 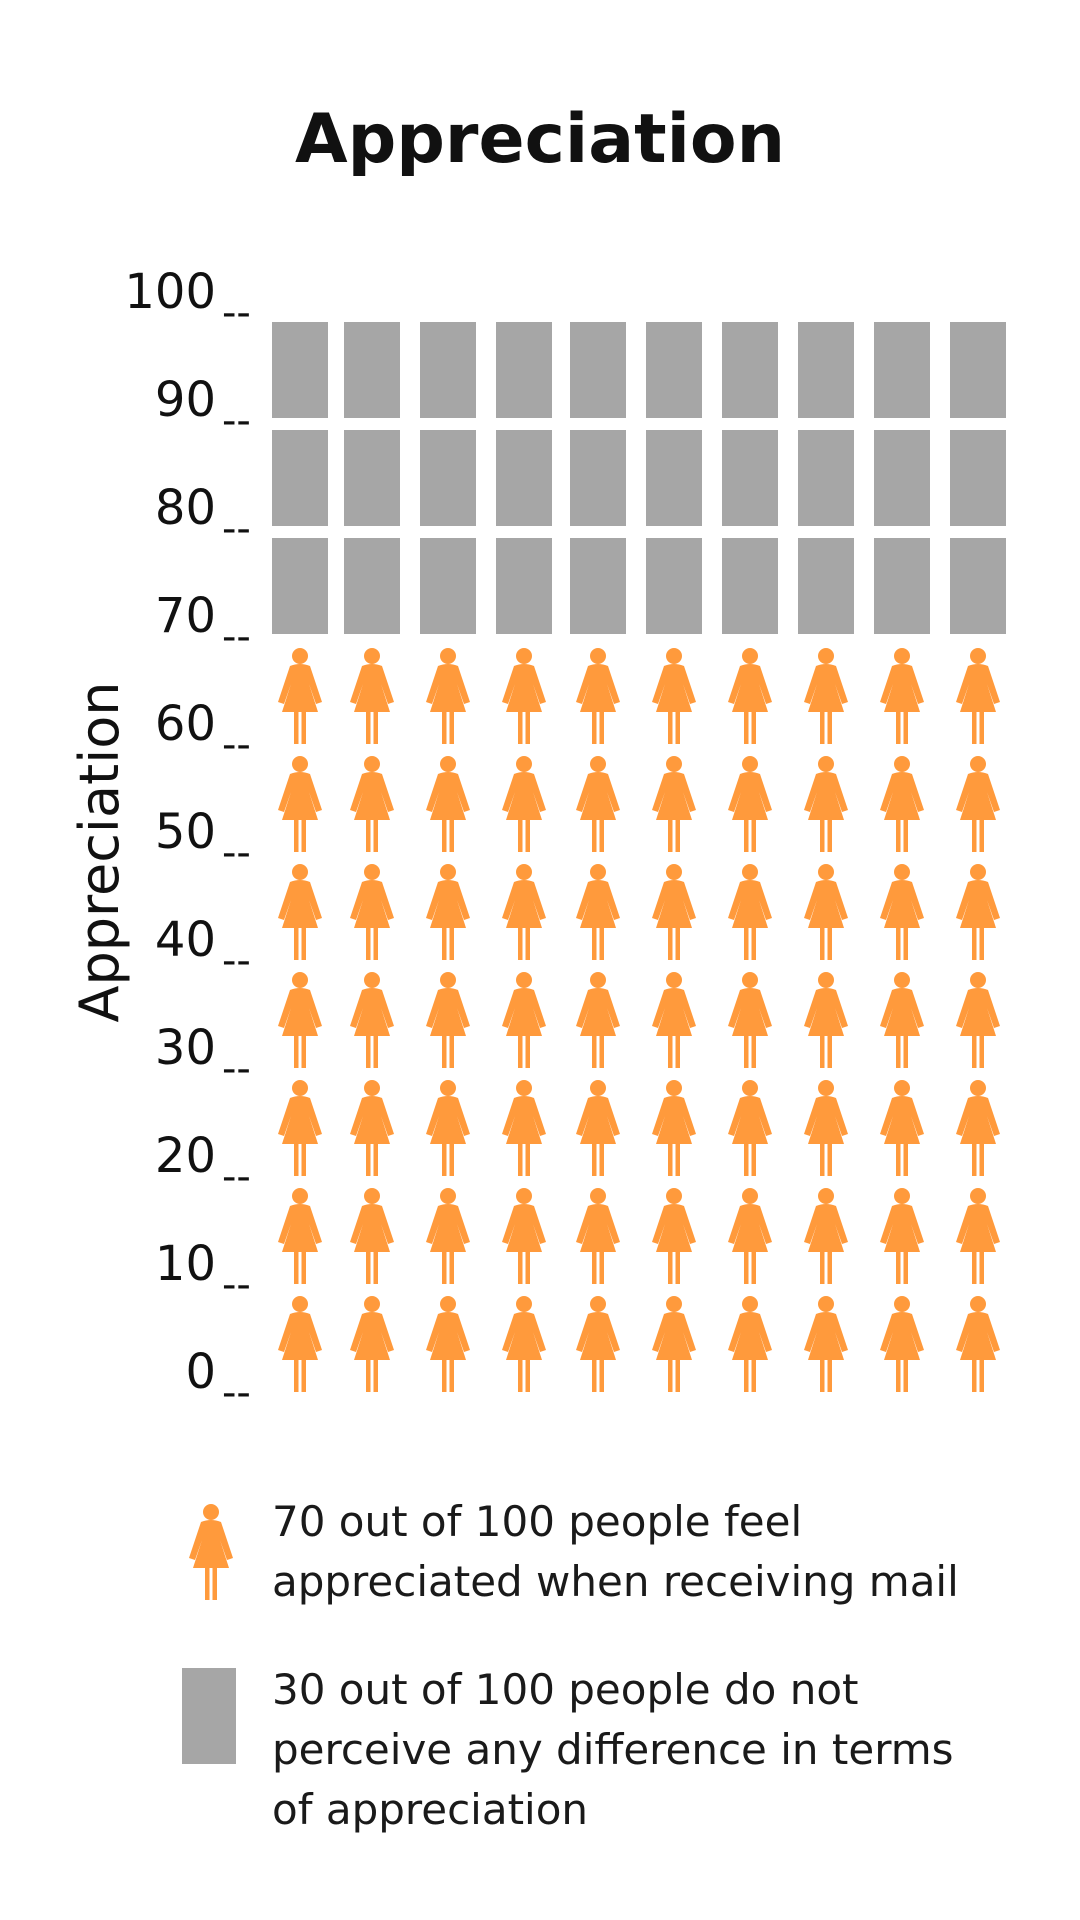 I want to click on y-tick-label: 70, so click(x=185, y=616).